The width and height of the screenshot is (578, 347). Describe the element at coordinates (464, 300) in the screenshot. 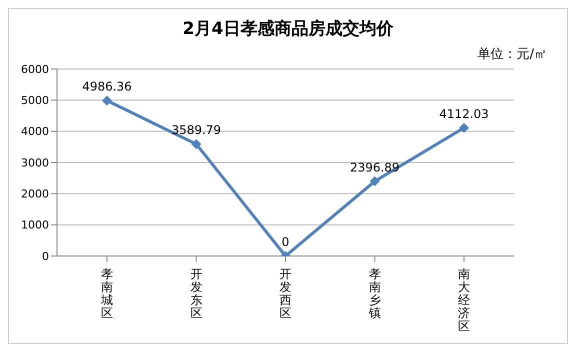

I see `x-tick-label: 南大经济区` at that location.